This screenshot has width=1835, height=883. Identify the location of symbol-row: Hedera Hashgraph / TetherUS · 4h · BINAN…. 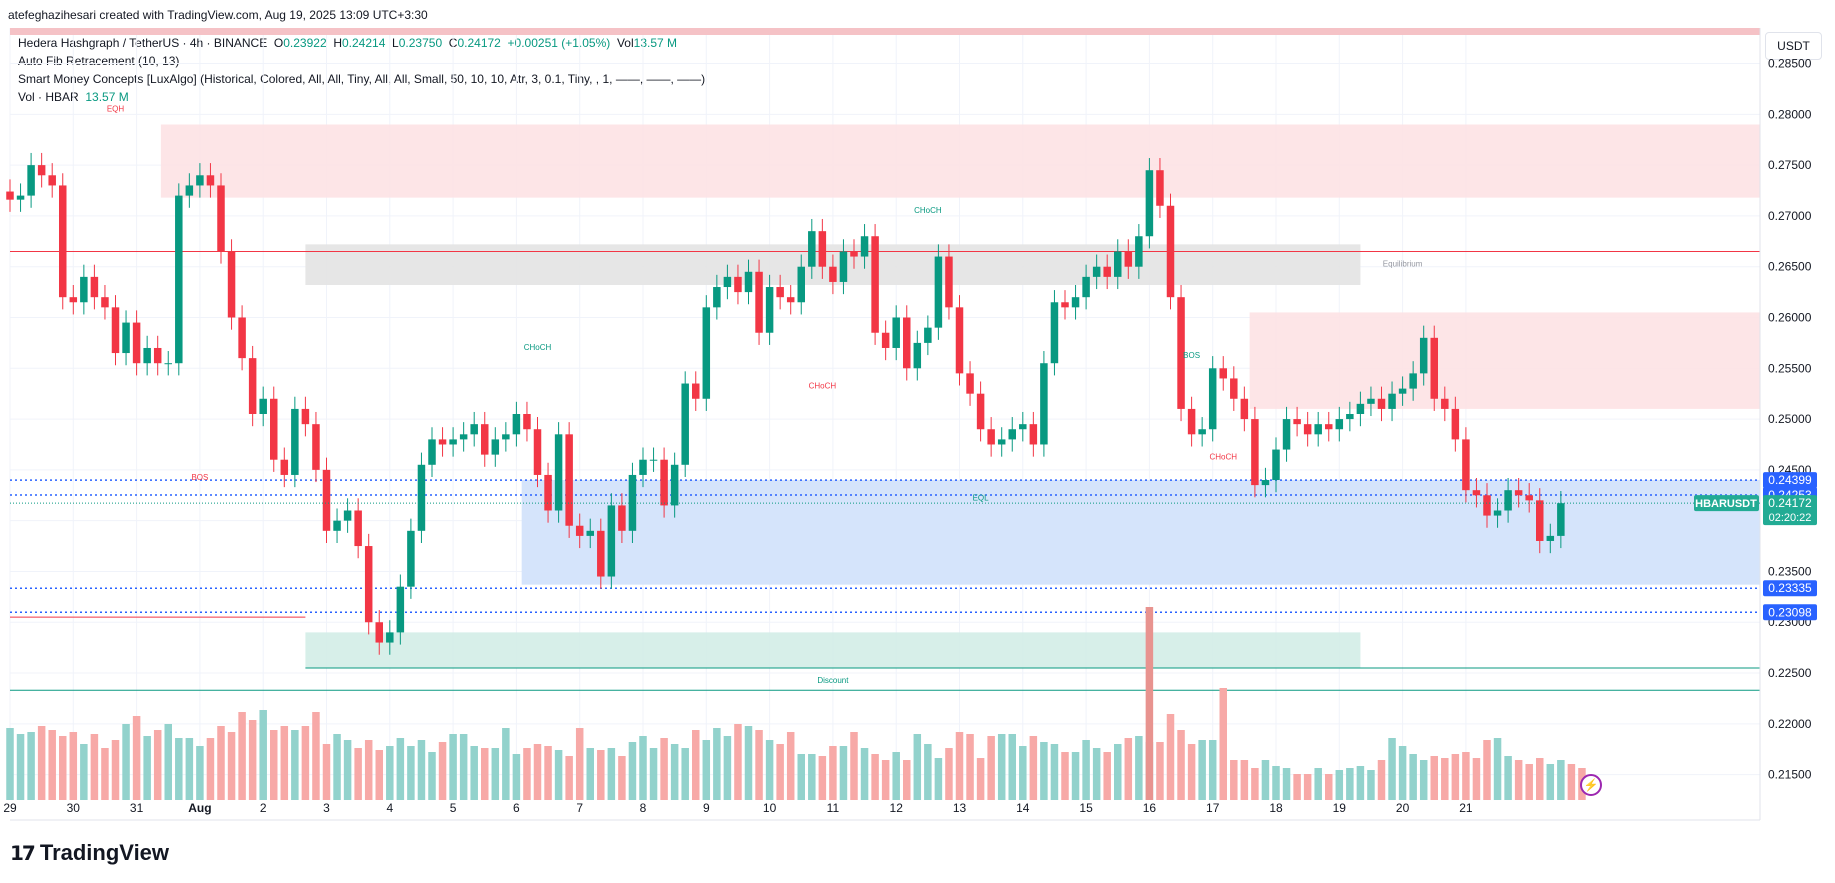
(361, 43).